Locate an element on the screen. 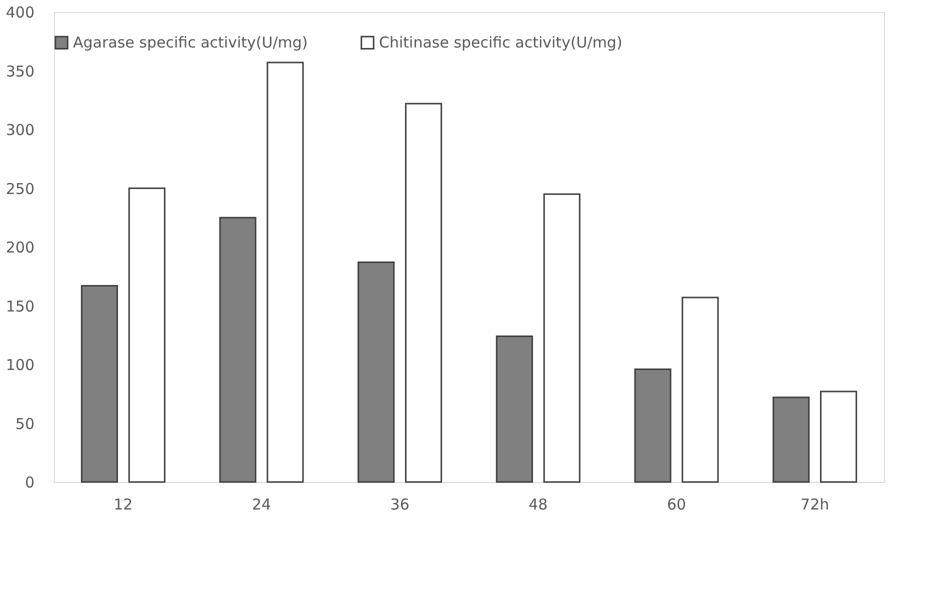 Image resolution: width=947 pixels, height=611 pixels. x-tick-label: 24 is located at coordinates (262, 505).